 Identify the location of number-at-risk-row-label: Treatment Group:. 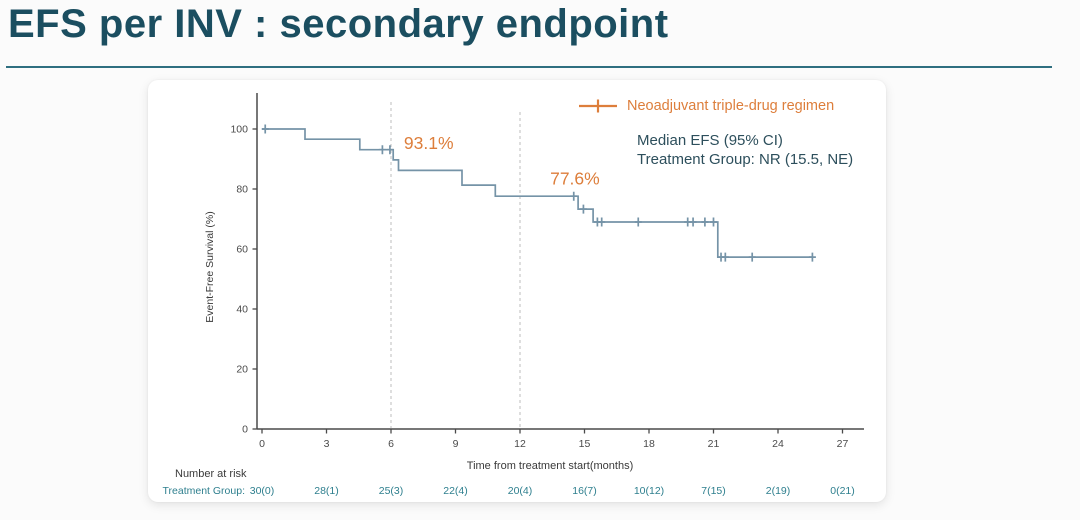
(204, 491).